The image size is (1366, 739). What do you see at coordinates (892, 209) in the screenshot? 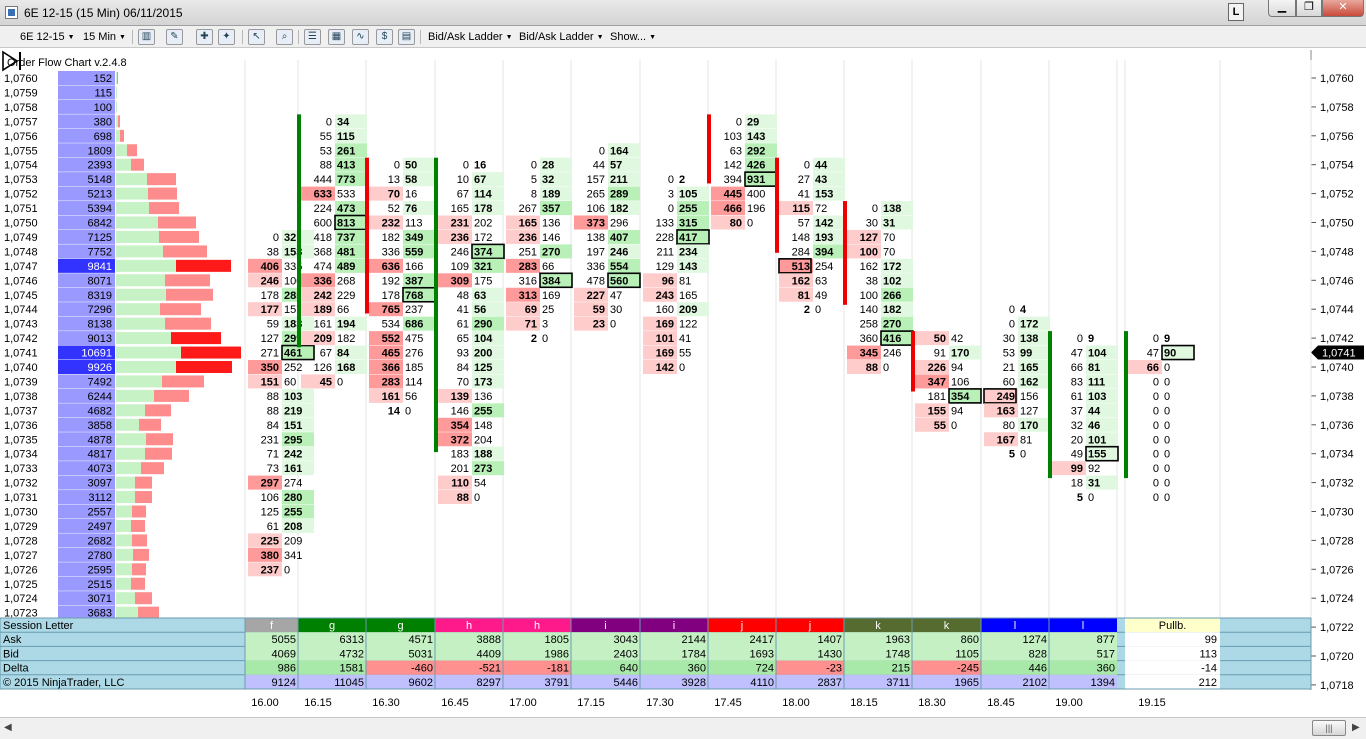
I see `ask-value: 138` at bounding box center [892, 209].